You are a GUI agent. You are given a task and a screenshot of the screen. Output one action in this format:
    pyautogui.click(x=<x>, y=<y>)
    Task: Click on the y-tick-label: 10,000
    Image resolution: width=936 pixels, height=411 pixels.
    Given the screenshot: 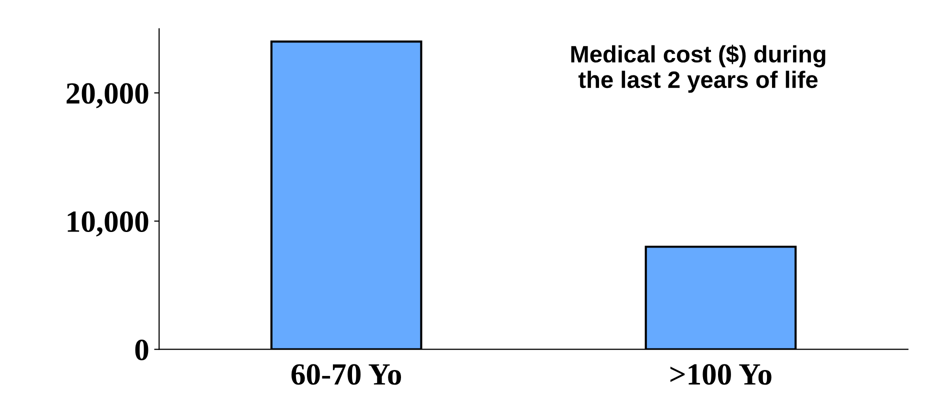 What is the action you would take?
    pyautogui.click(x=108, y=223)
    